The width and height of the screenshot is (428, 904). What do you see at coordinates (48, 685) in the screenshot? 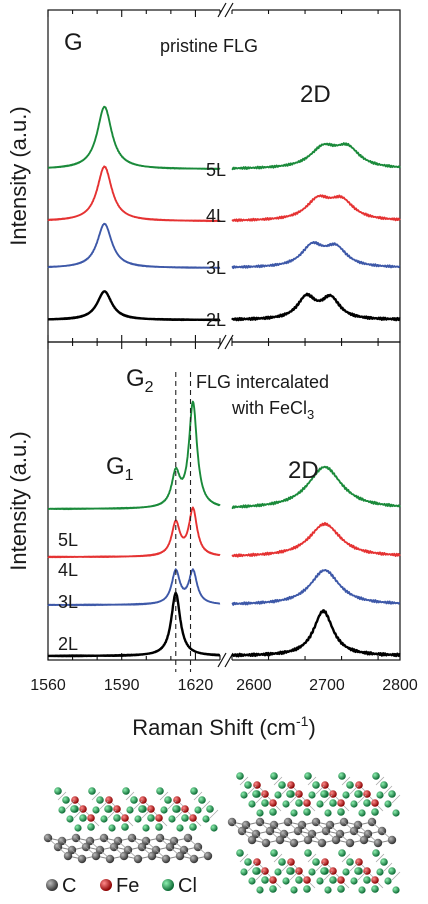
I see `x-tick-label: 1560` at bounding box center [48, 685].